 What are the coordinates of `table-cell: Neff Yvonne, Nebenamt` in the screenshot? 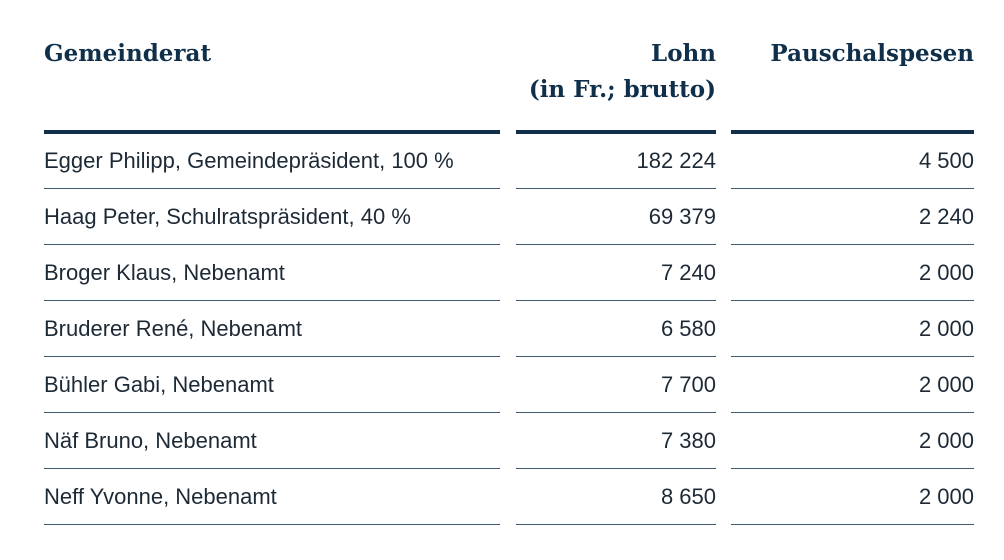 It's located at (160, 496).